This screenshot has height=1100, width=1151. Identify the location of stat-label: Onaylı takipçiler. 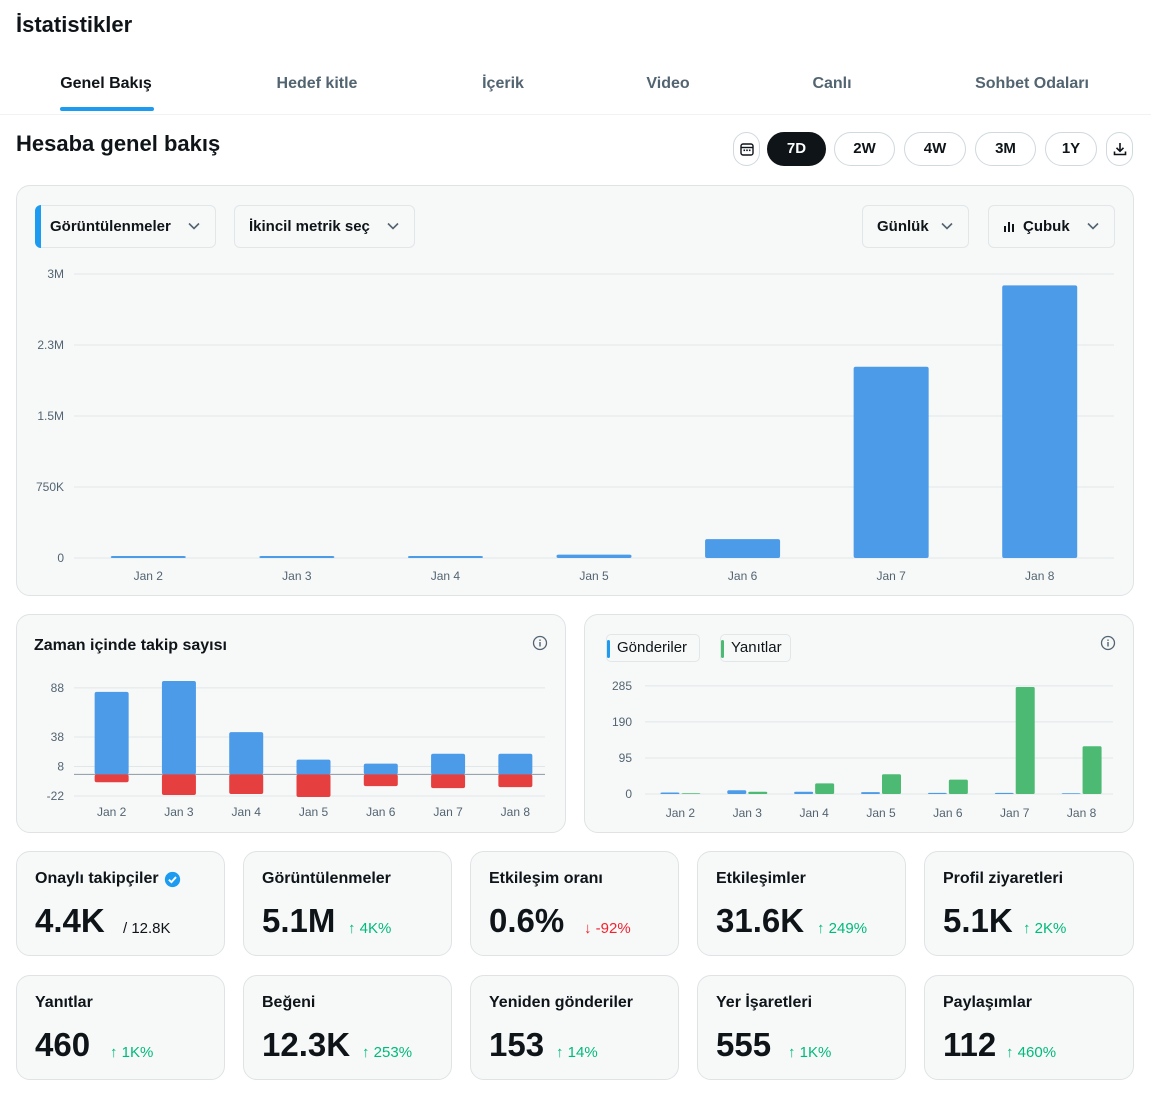
(97, 878).